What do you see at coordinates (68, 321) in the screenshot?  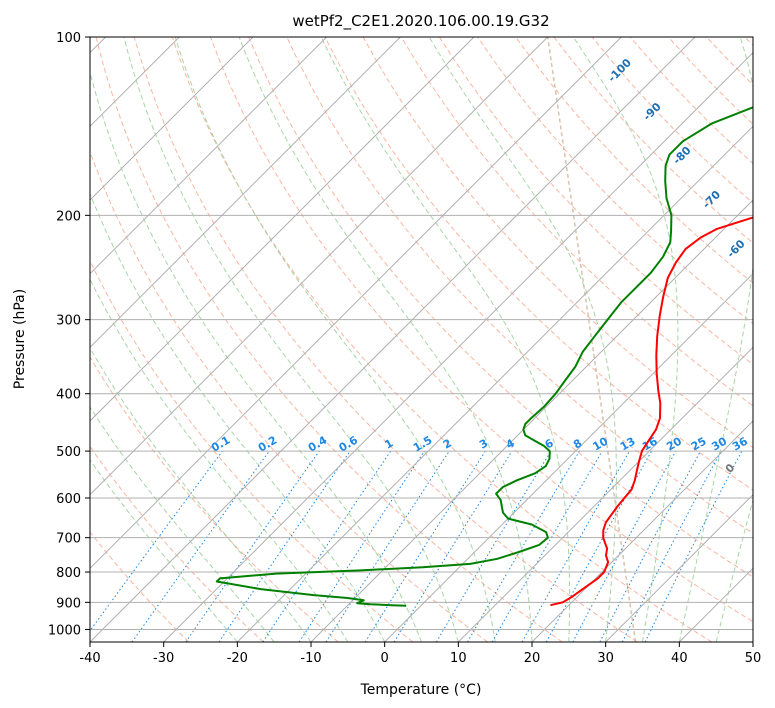 I see `y-tick-label: 300` at bounding box center [68, 321].